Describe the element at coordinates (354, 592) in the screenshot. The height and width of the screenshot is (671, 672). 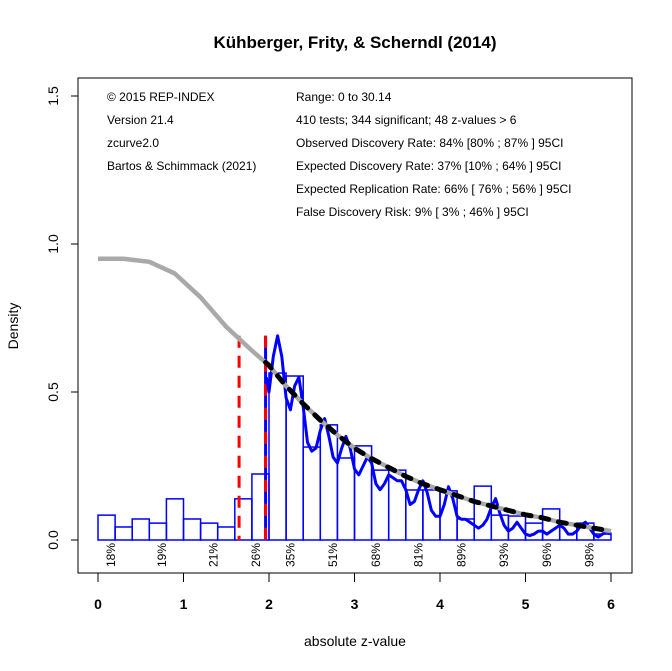
I see `x-axis: 0 1 2 3 4 5 6` at that location.